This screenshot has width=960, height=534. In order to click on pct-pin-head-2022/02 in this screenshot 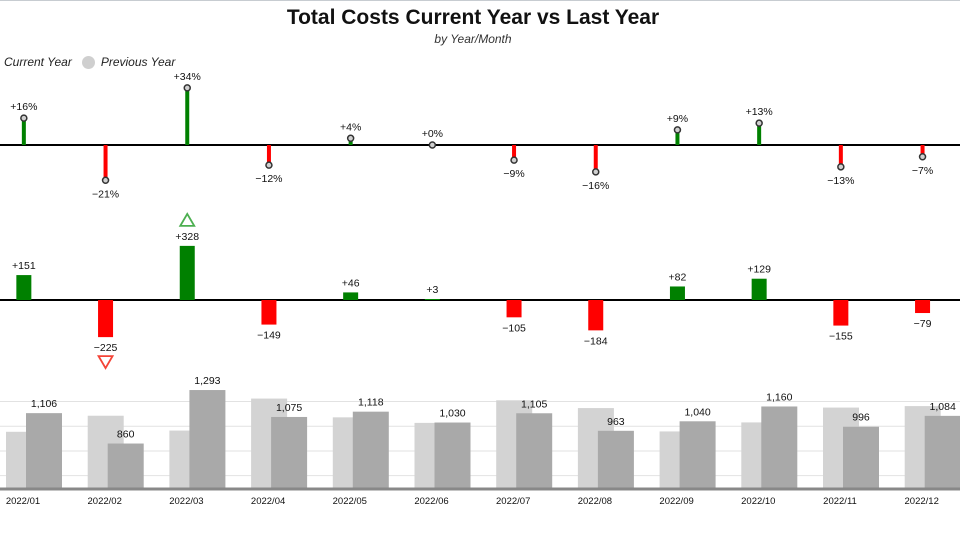, I will do `click(105, 180)`.